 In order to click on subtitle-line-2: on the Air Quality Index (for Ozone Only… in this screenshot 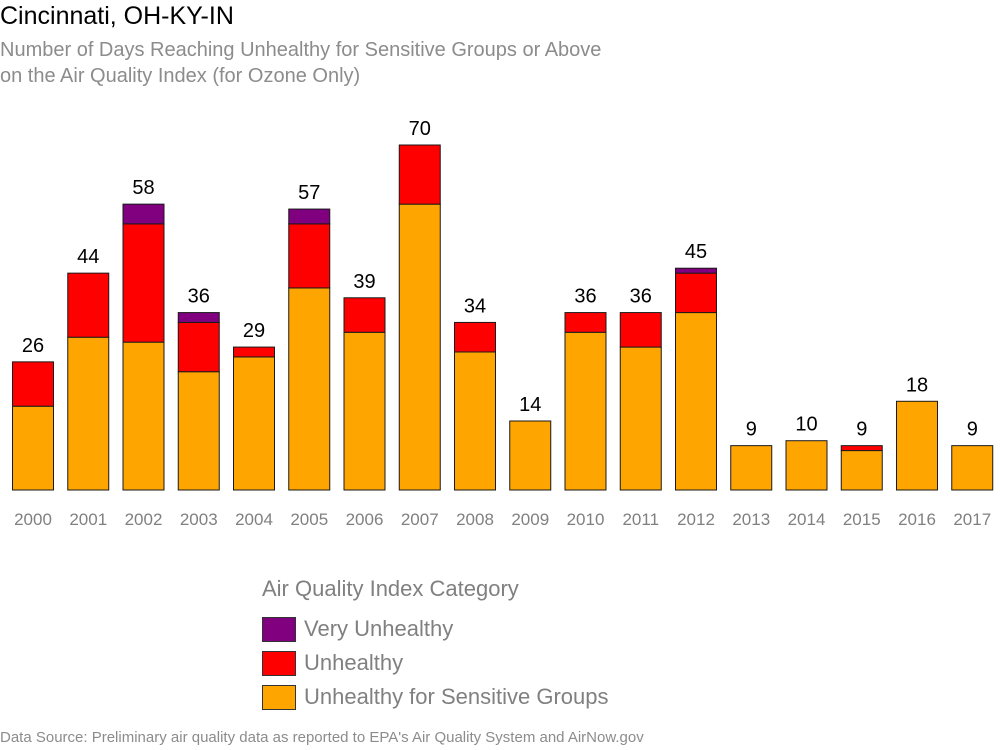, I will do `click(180, 76)`.